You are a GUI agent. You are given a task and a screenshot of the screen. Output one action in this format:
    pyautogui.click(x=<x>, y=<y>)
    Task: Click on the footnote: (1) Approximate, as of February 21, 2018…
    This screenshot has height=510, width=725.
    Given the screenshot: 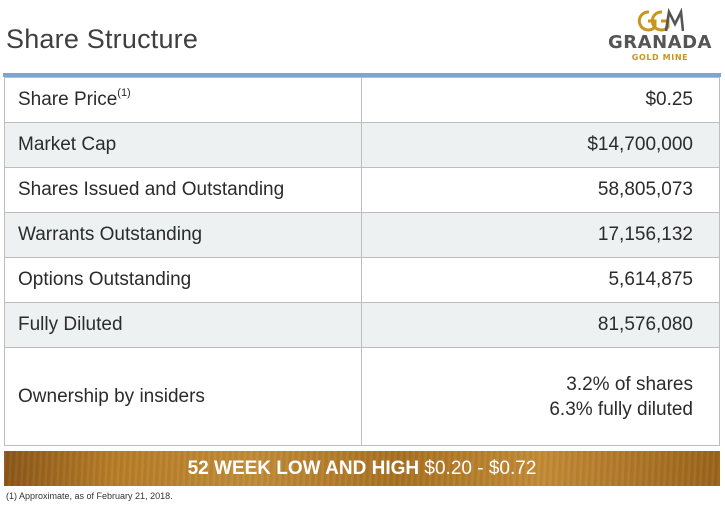 What is the action you would take?
    pyautogui.click(x=89, y=496)
    